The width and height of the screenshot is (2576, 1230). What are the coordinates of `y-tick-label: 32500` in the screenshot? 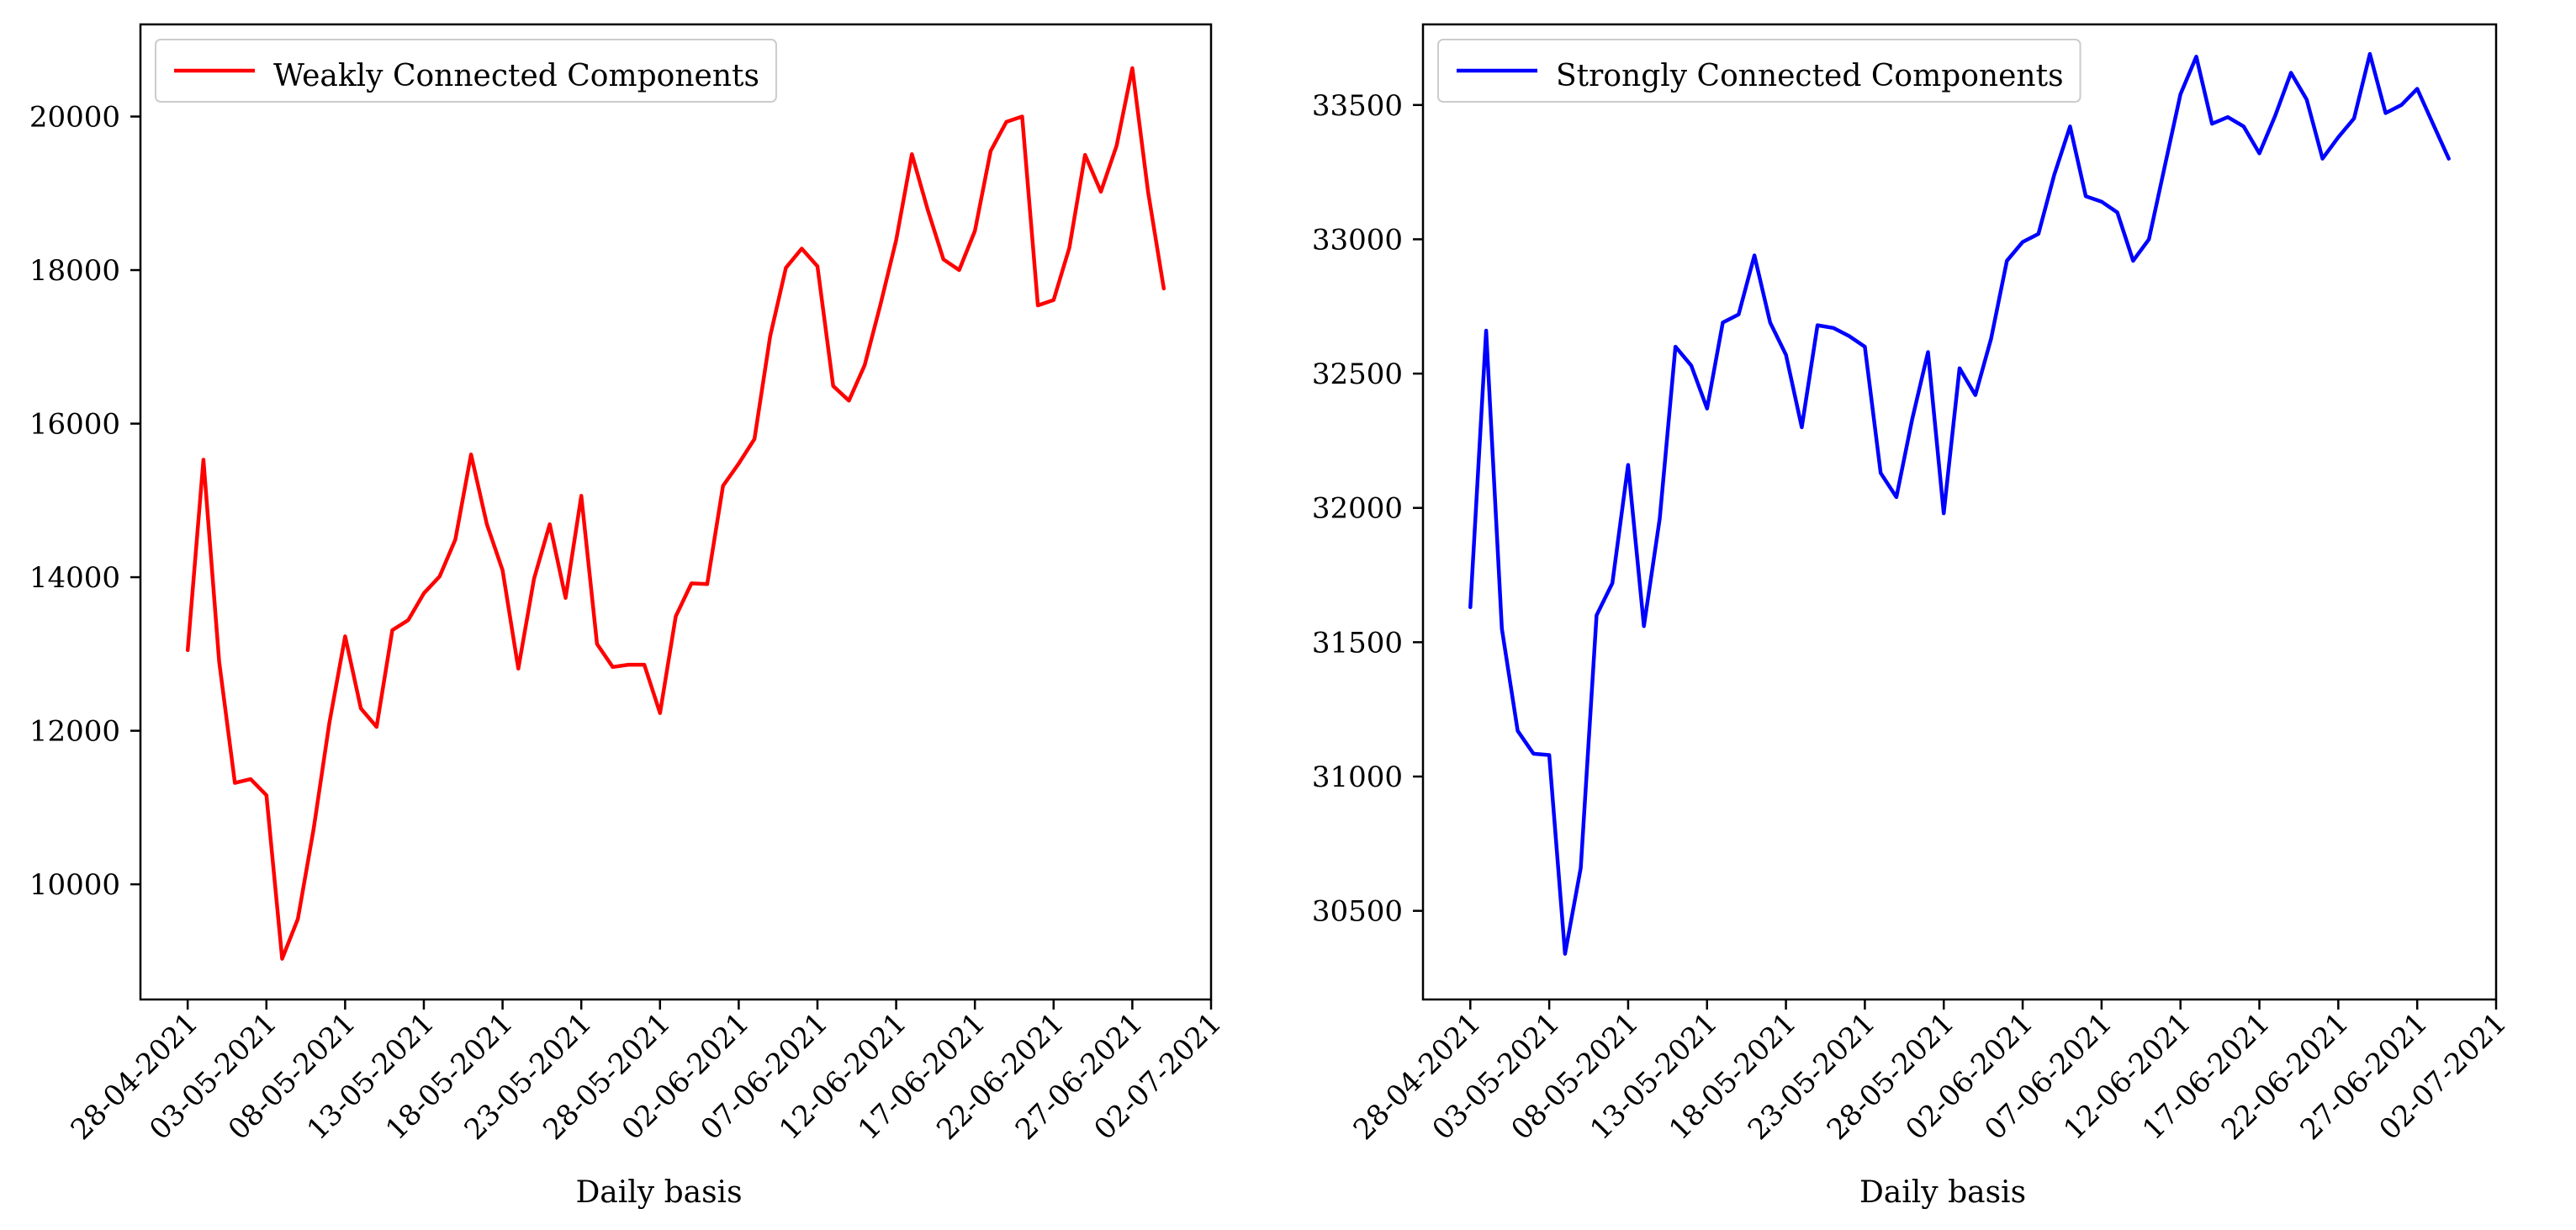 It's located at (1357, 374).